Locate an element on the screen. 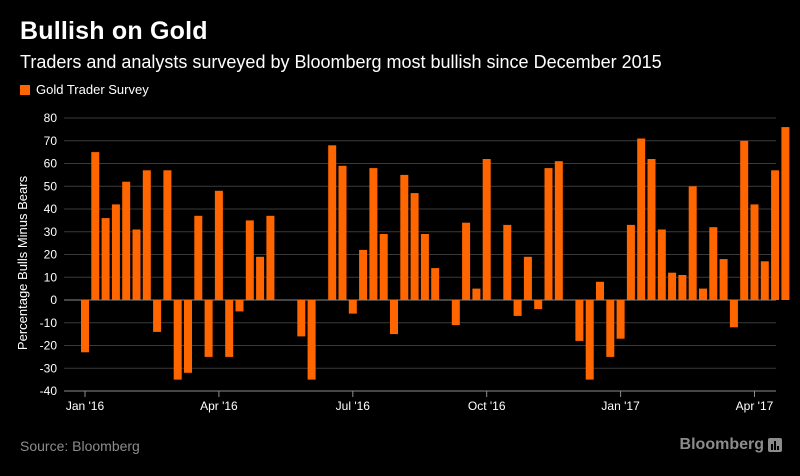 The height and width of the screenshot is (476, 800). legend: Gold Trader Survey is located at coordinates (84, 89).